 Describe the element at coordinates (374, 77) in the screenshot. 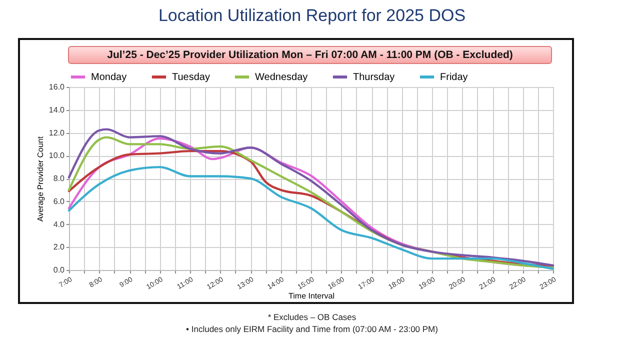

I see `legend-label: Thursday` at that location.